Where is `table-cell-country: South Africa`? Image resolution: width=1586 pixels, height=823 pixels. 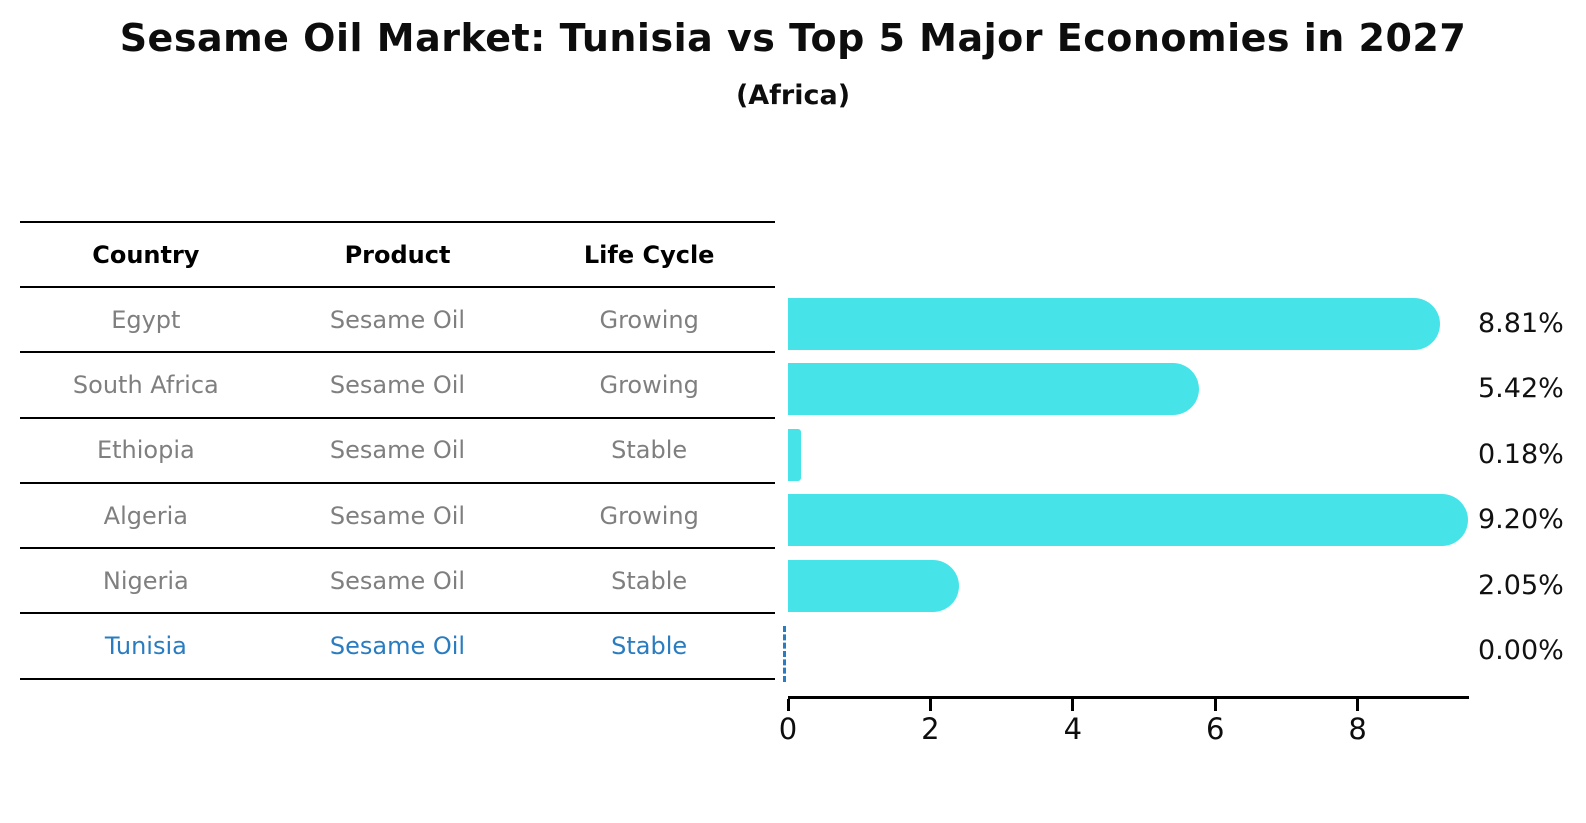
table-cell-country: South Africa is located at coordinates (145, 384).